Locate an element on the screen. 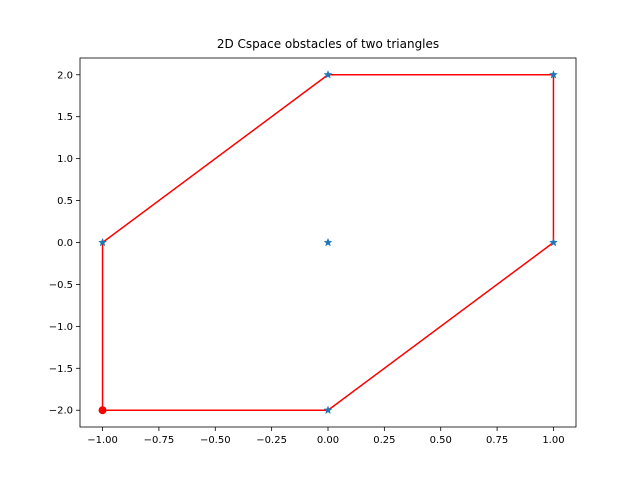  y-tick-label: −1.0 is located at coordinates (61, 327).